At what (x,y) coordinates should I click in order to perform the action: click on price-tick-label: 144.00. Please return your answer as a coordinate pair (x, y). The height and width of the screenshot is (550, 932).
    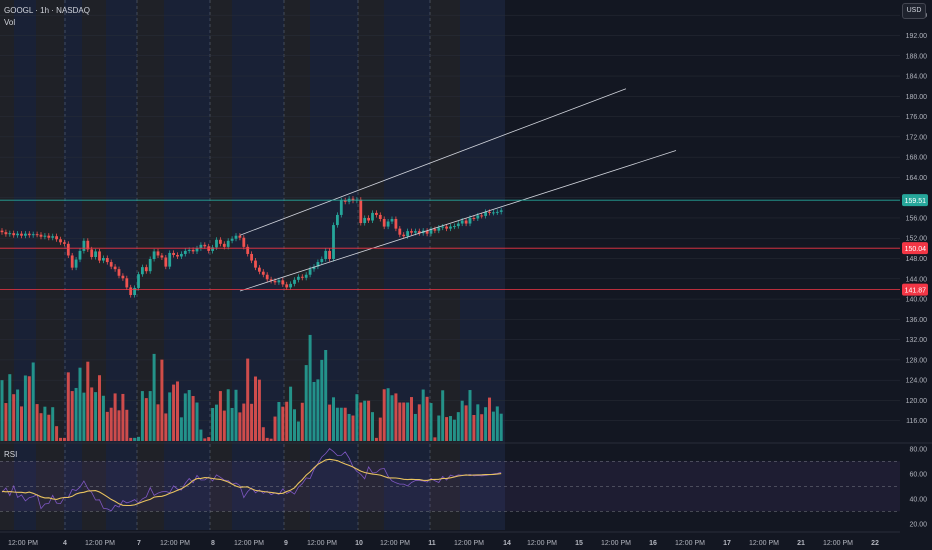
    Looking at the image, I should click on (917, 279).